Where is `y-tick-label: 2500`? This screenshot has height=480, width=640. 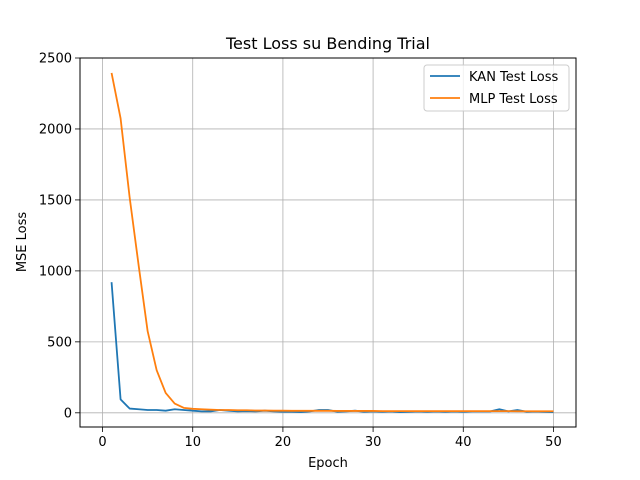
y-tick-label: 2500 is located at coordinates (55, 59).